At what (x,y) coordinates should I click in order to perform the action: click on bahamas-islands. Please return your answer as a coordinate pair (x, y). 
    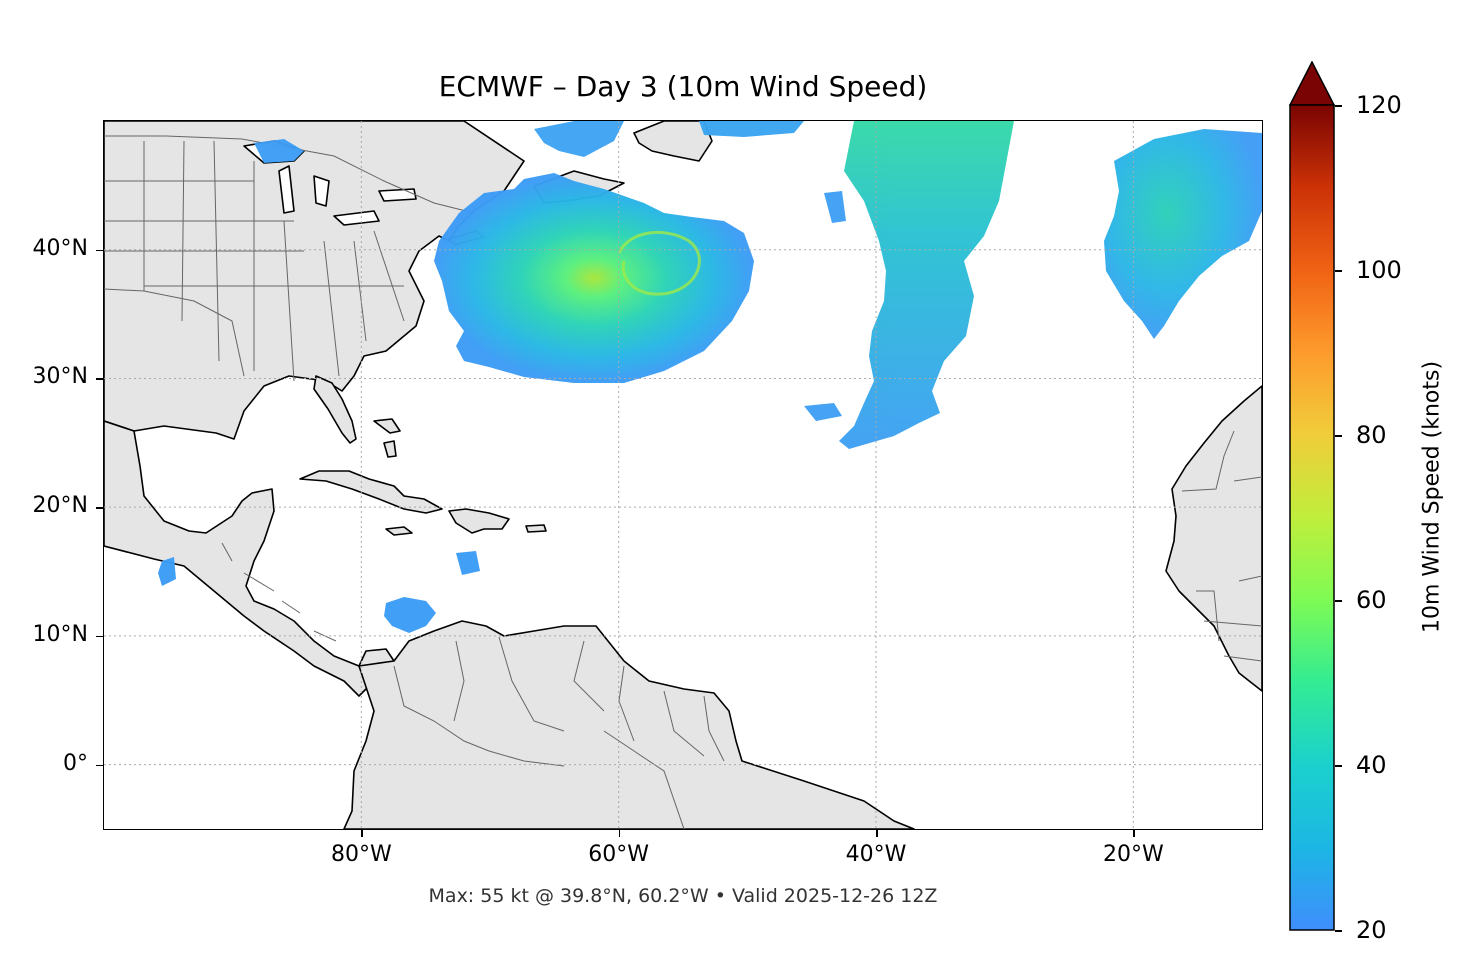
    Looking at the image, I should click on (387, 438).